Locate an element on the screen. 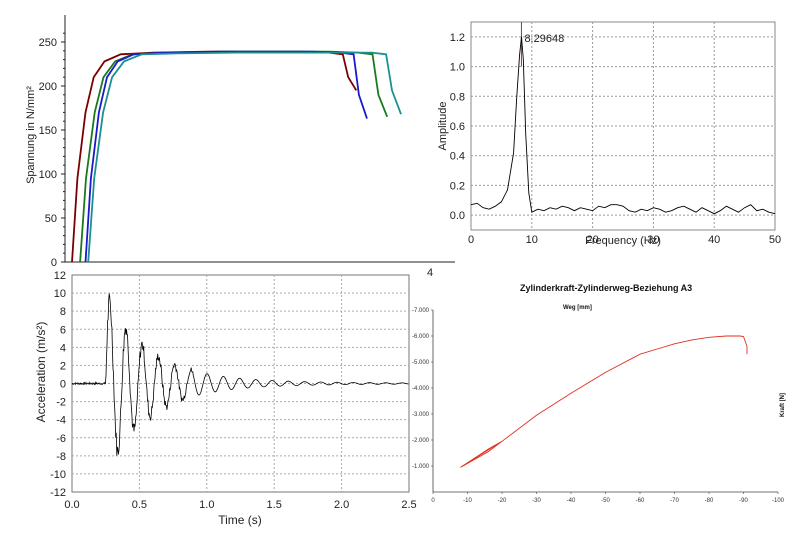  spectrum-y-tick-label: 1.2 is located at coordinates (457, 38).